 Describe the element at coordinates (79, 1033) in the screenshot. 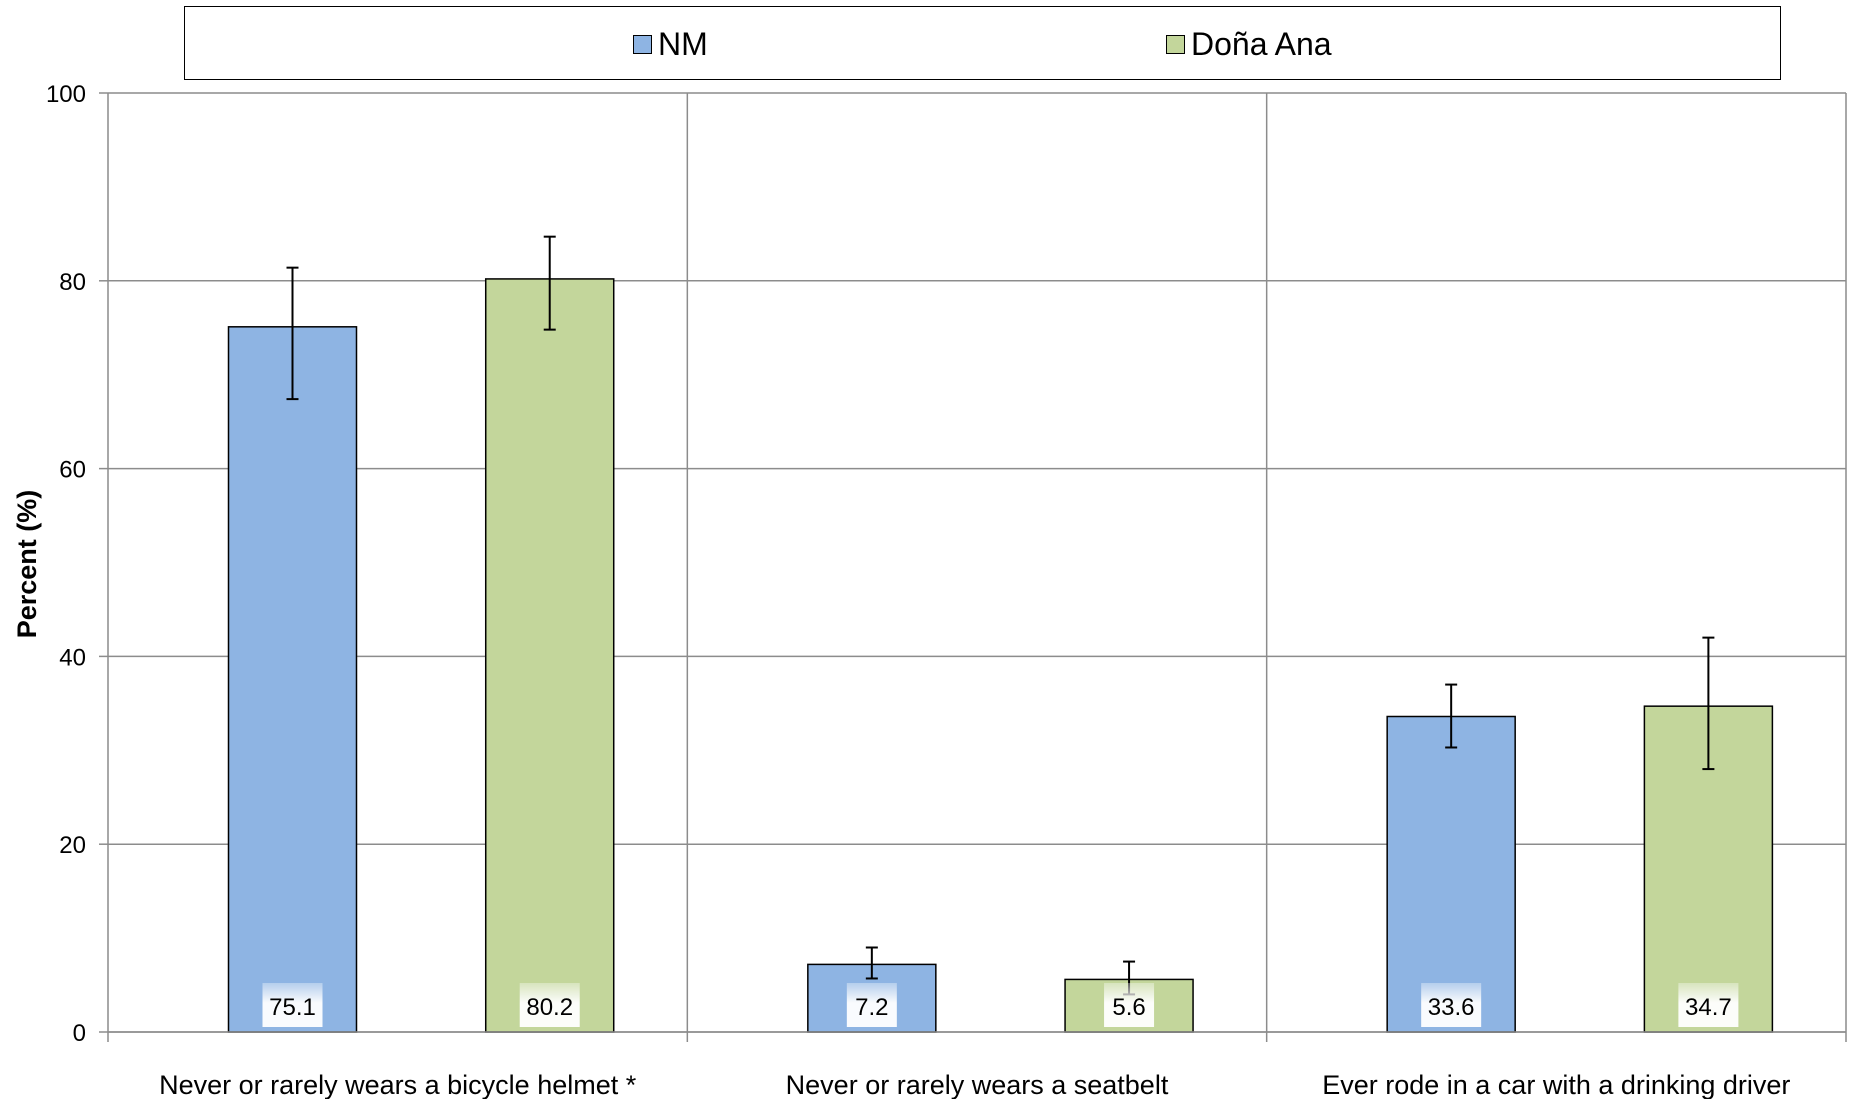

I see `y-tick-label: 0` at that location.